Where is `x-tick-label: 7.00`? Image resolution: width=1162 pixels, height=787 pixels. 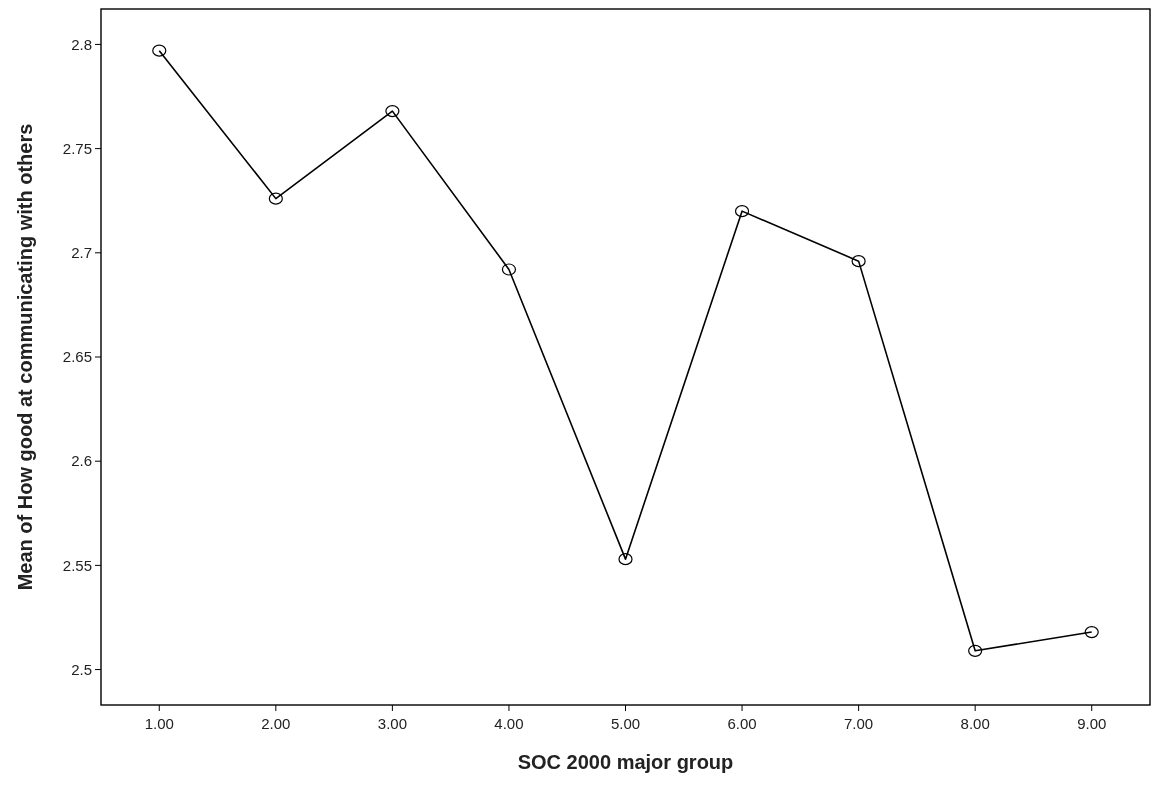
x-tick-label: 7.00 is located at coordinates (859, 723).